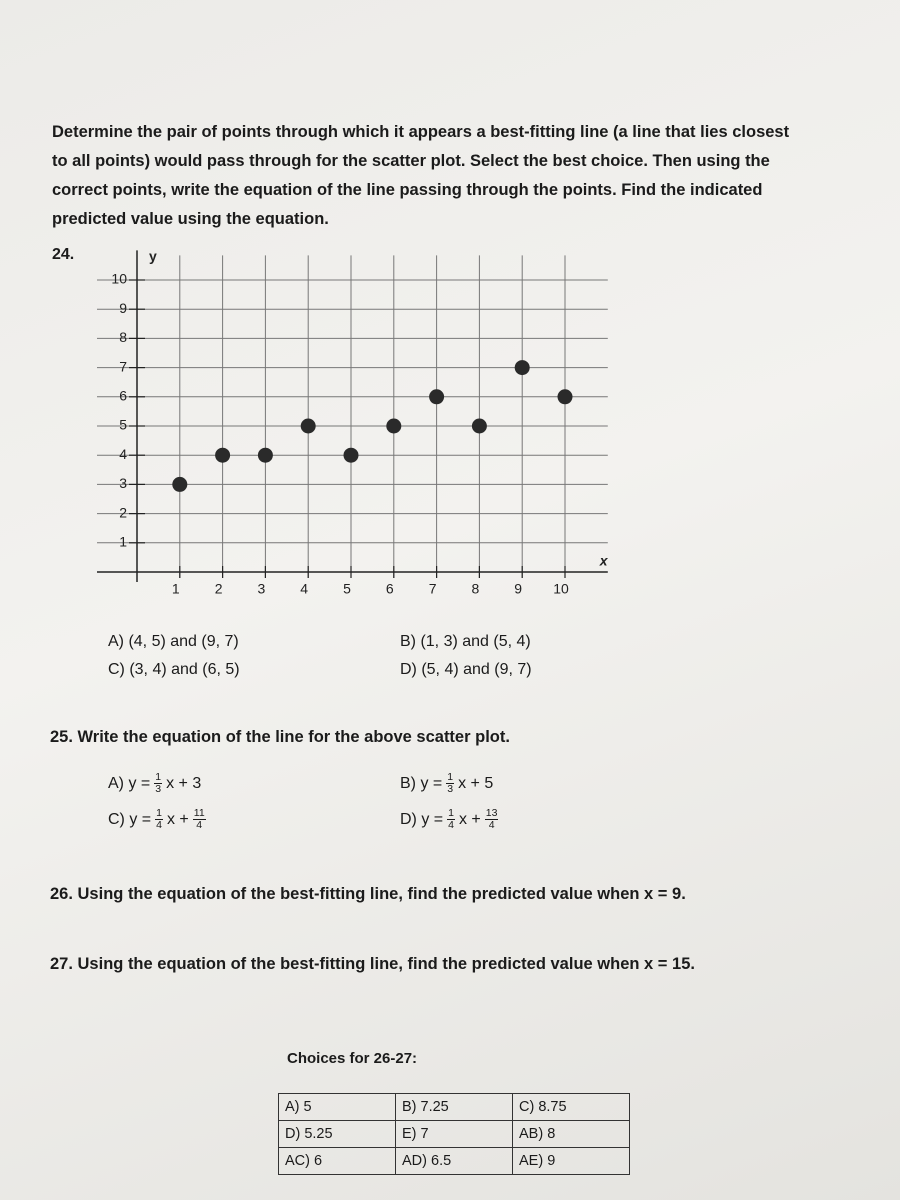  Describe the element at coordinates (173, 641) in the screenshot. I see `choice: A) (4, 5) and (9, 7)` at that location.